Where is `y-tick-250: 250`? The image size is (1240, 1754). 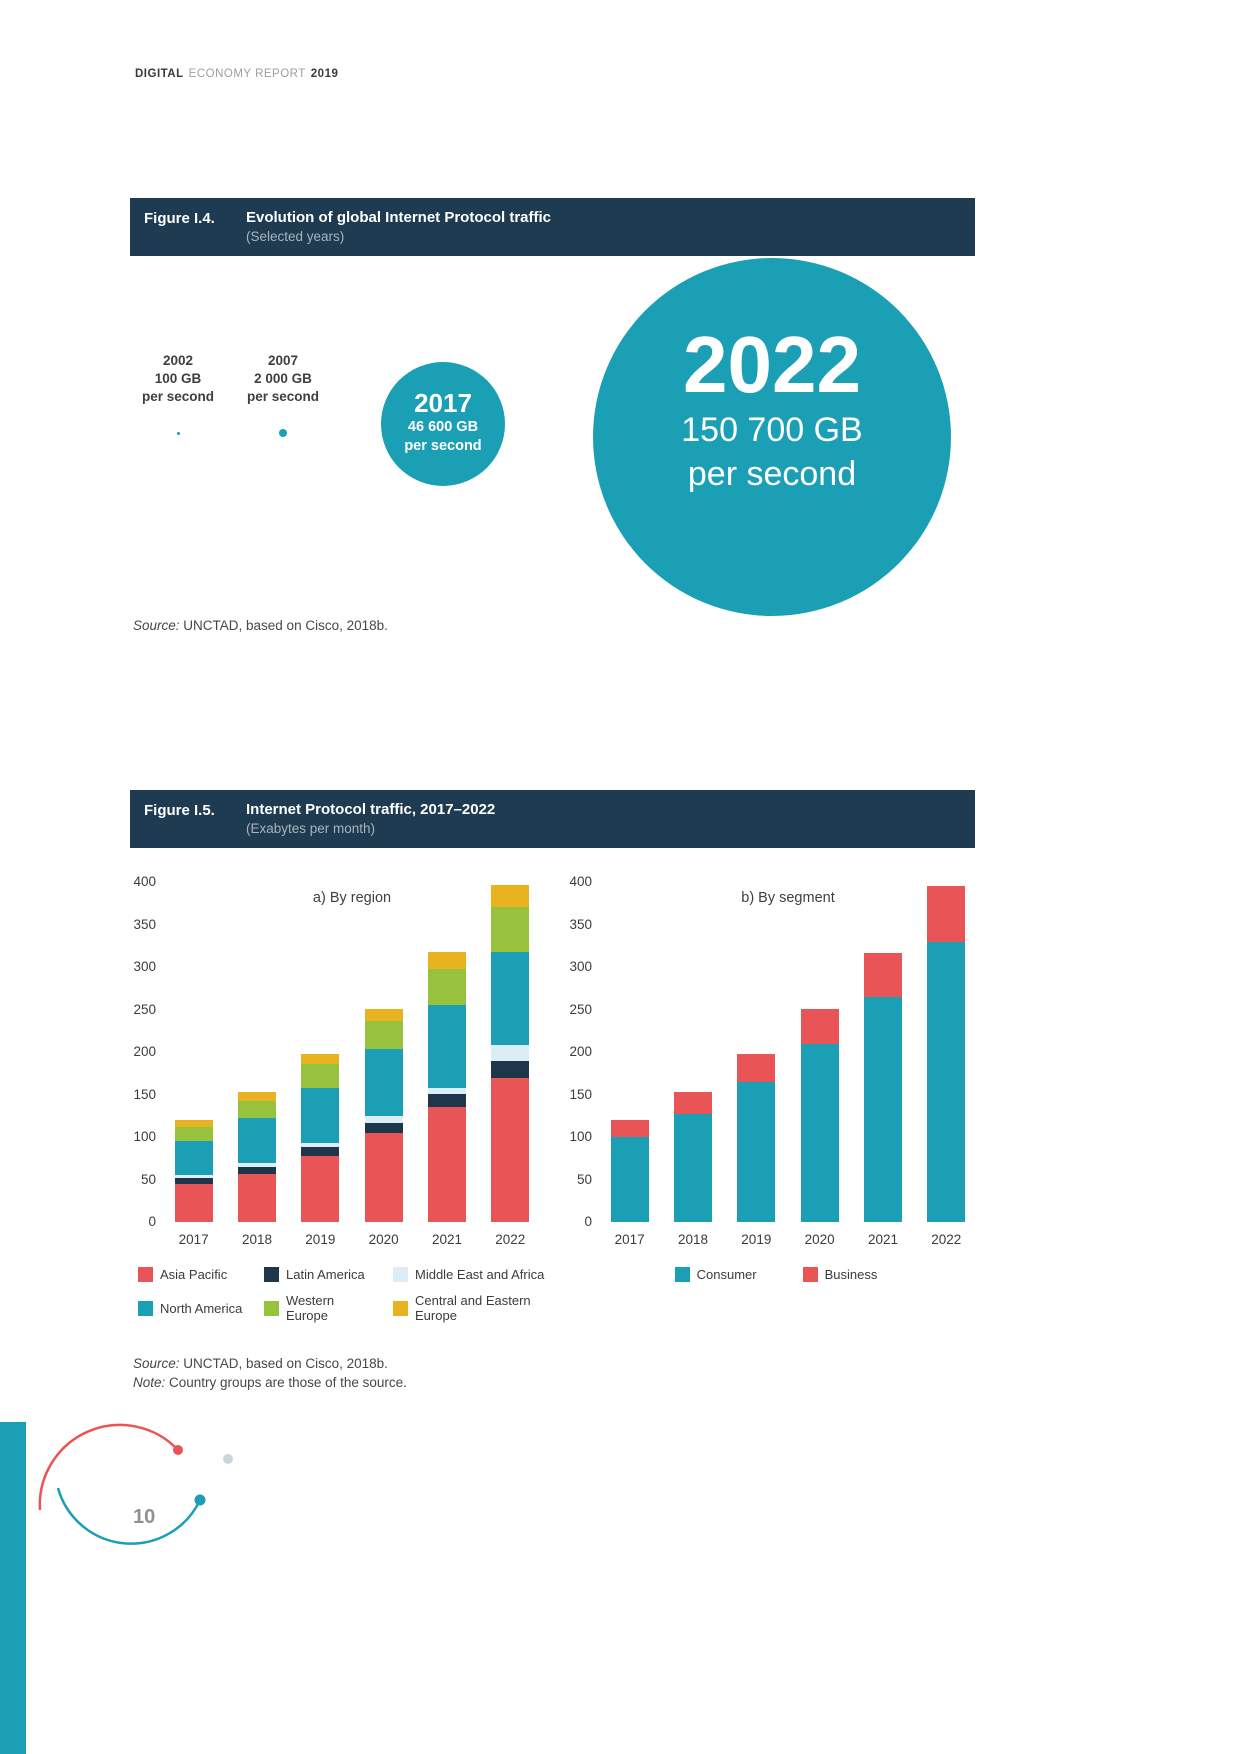
y-tick-250: 250 is located at coordinates (144, 1009).